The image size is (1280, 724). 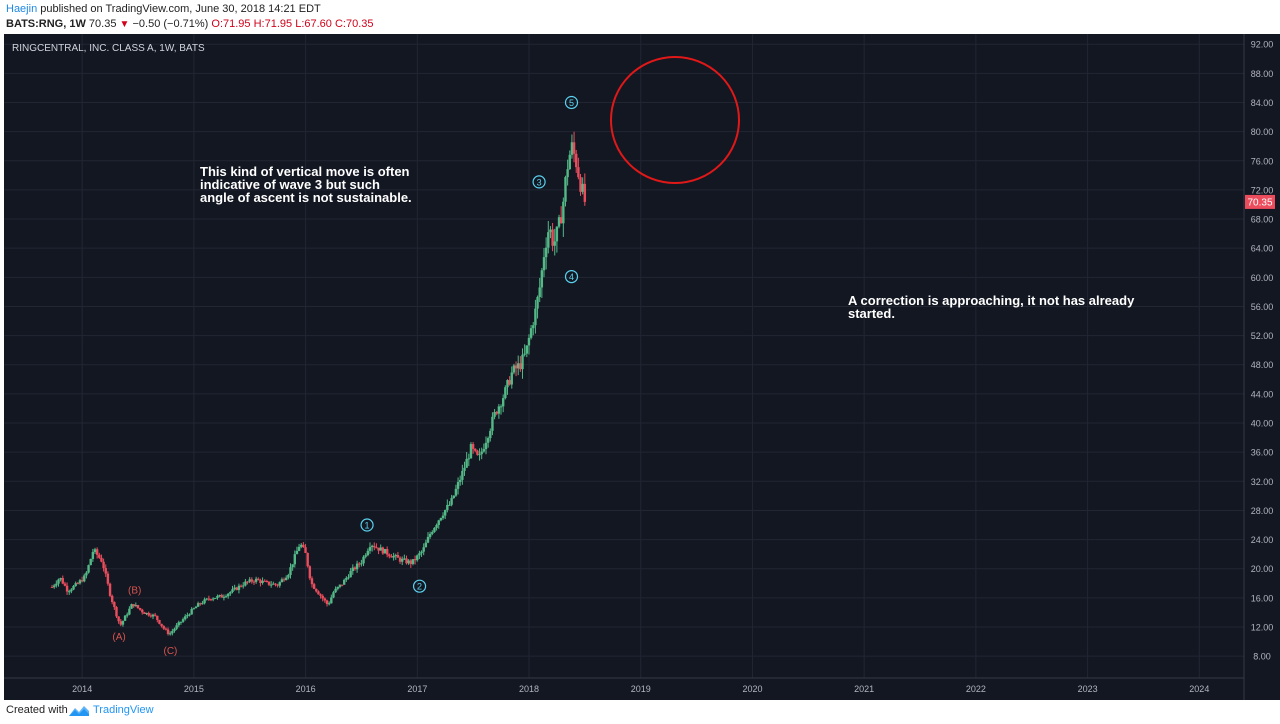 I want to click on last-price-tag-text: 70.35, so click(x=1259, y=202).